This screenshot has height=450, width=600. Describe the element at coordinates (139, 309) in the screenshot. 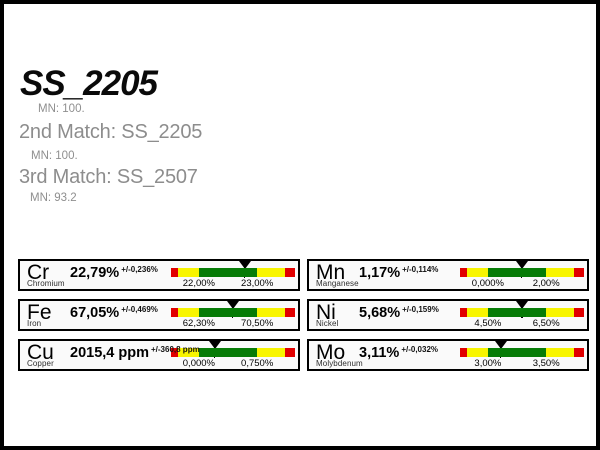

I see `element-tolerance: +/-0,469%` at that location.